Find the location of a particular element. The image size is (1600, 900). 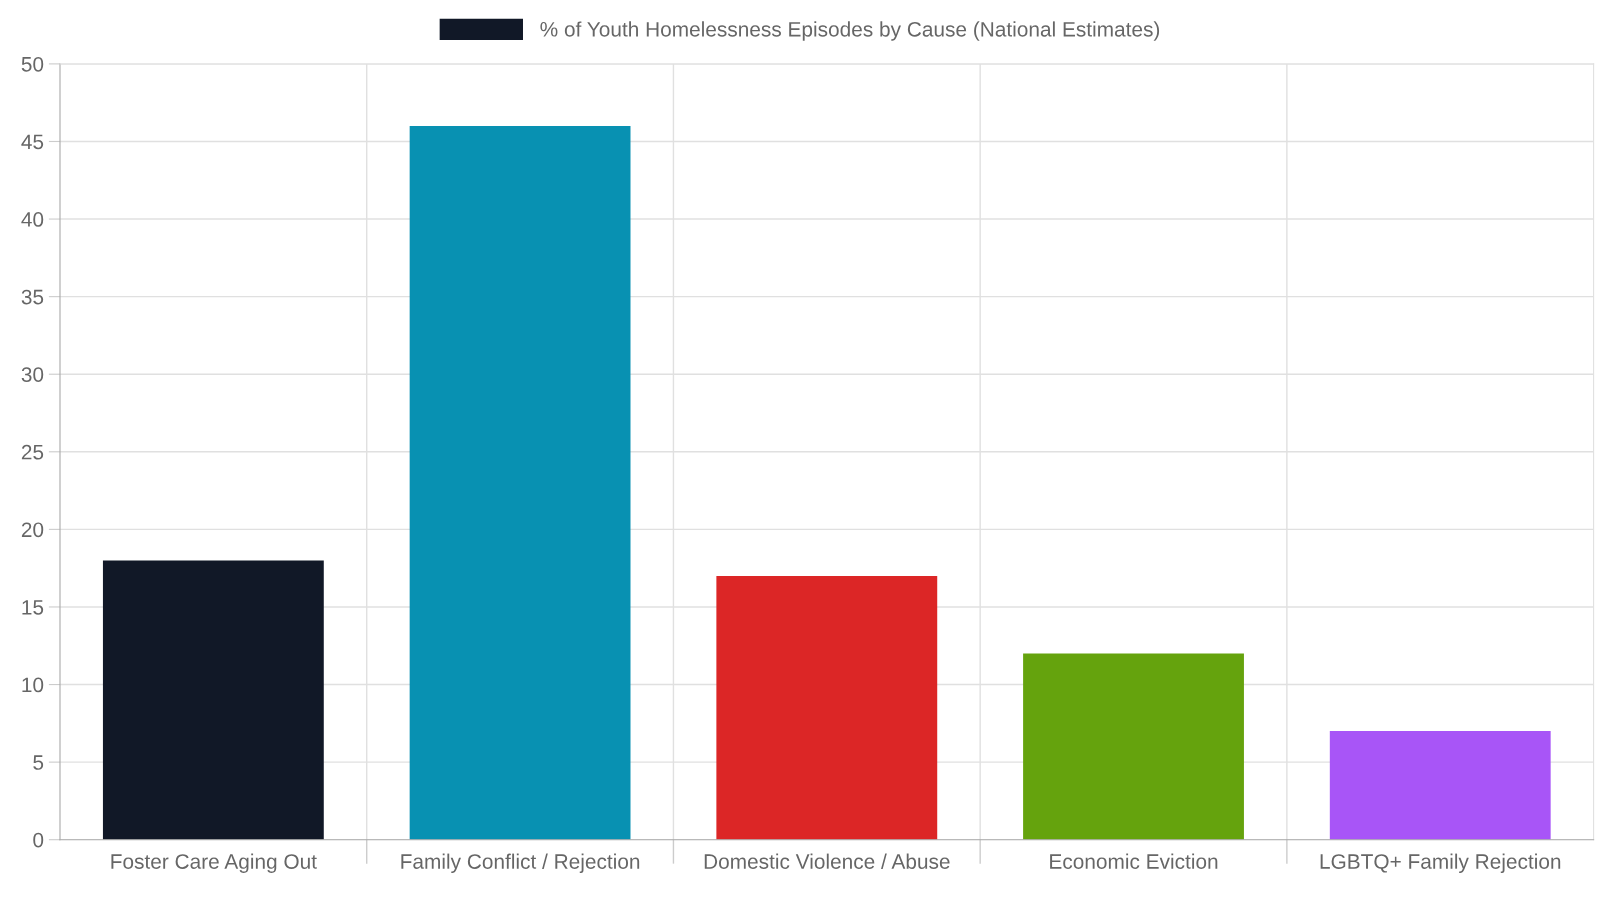

y-tick-label: 5 is located at coordinates (38, 762).